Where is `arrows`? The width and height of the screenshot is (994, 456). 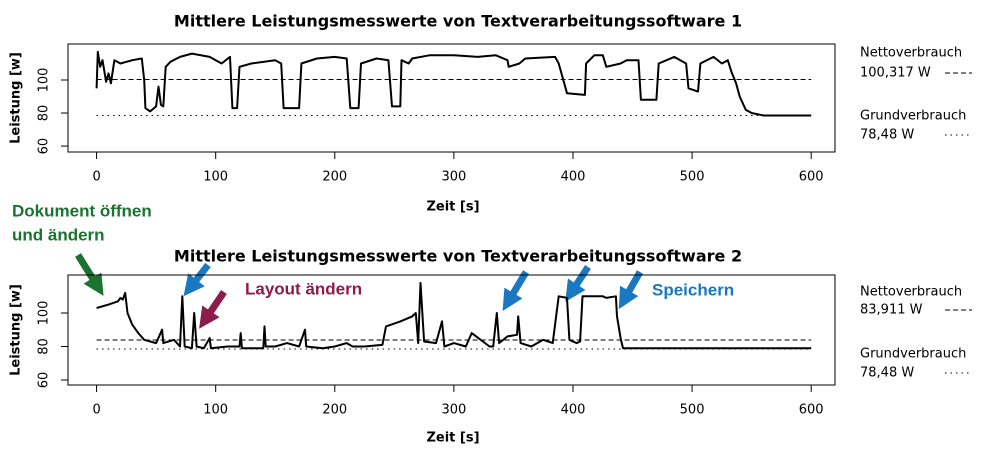 arrows is located at coordinates (359, 291).